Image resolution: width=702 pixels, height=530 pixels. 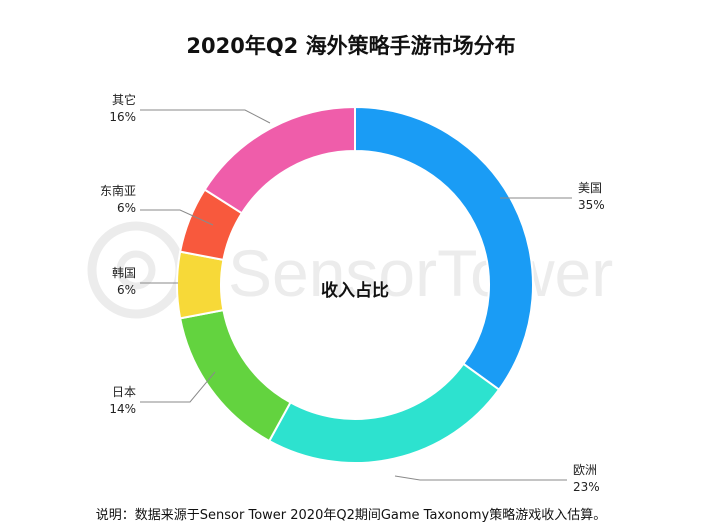 I want to click on slice-label-4: 东南亚, so click(x=118, y=190).